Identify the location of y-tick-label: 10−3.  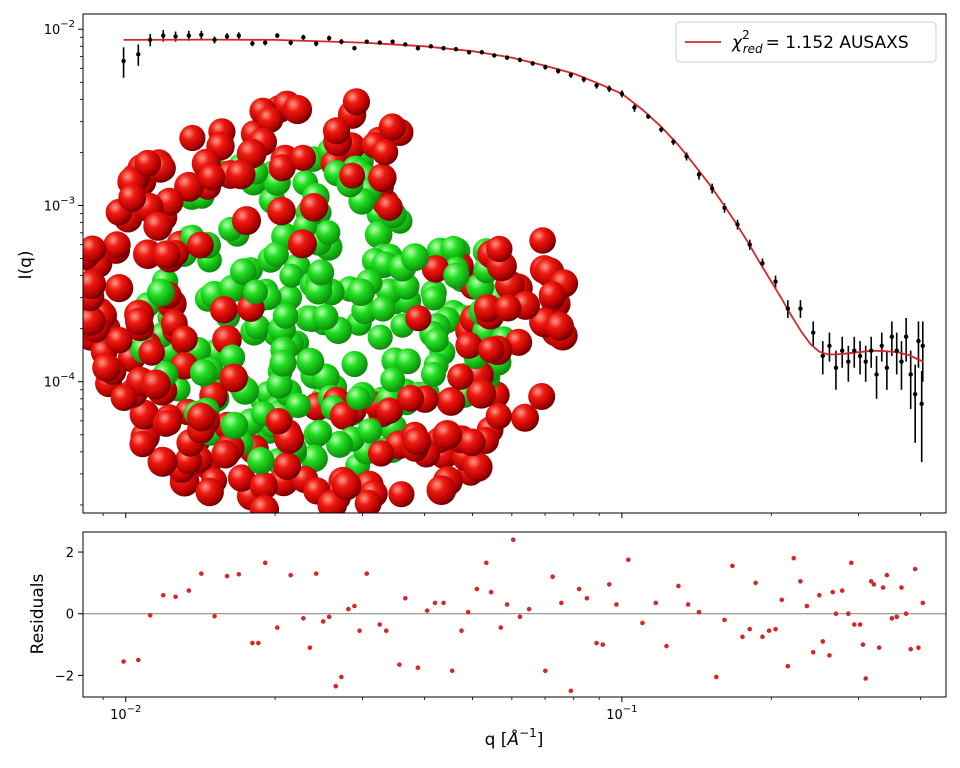
(59, 204).